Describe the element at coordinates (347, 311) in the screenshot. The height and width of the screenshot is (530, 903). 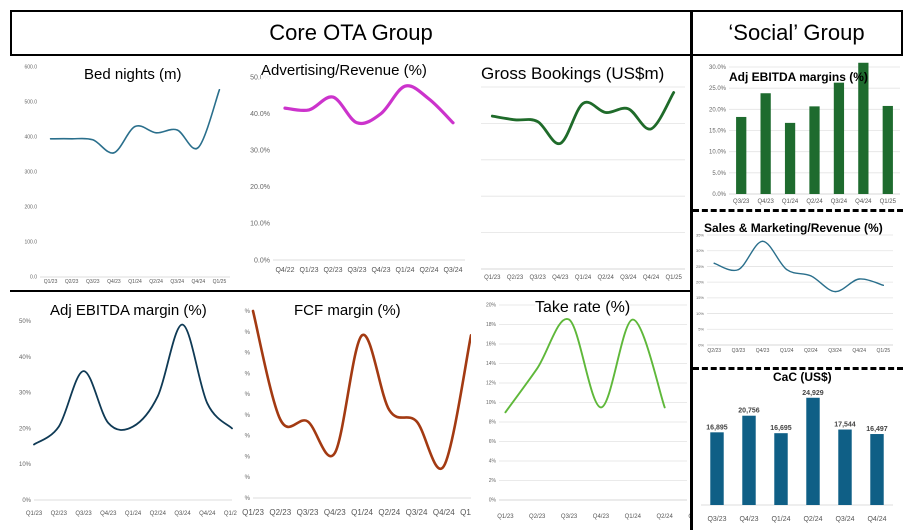
I see `chart-title: FCF margin (%)` at that location.